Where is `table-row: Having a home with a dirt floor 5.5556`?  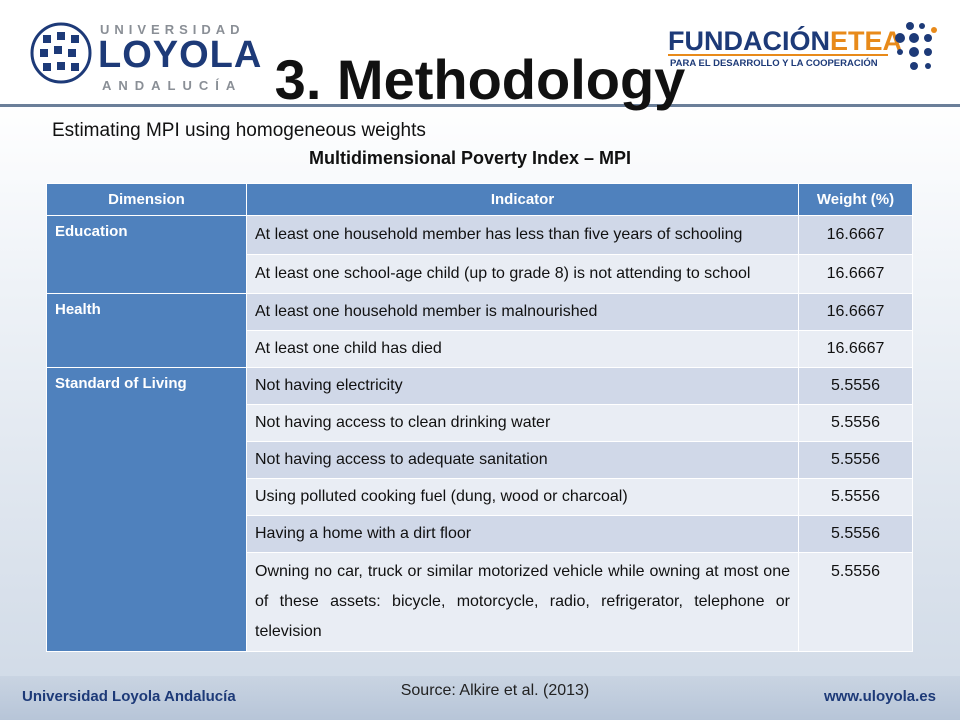
table-row: Having a home with a dirt floor 5.5556 is located at coordinates (480, 534).